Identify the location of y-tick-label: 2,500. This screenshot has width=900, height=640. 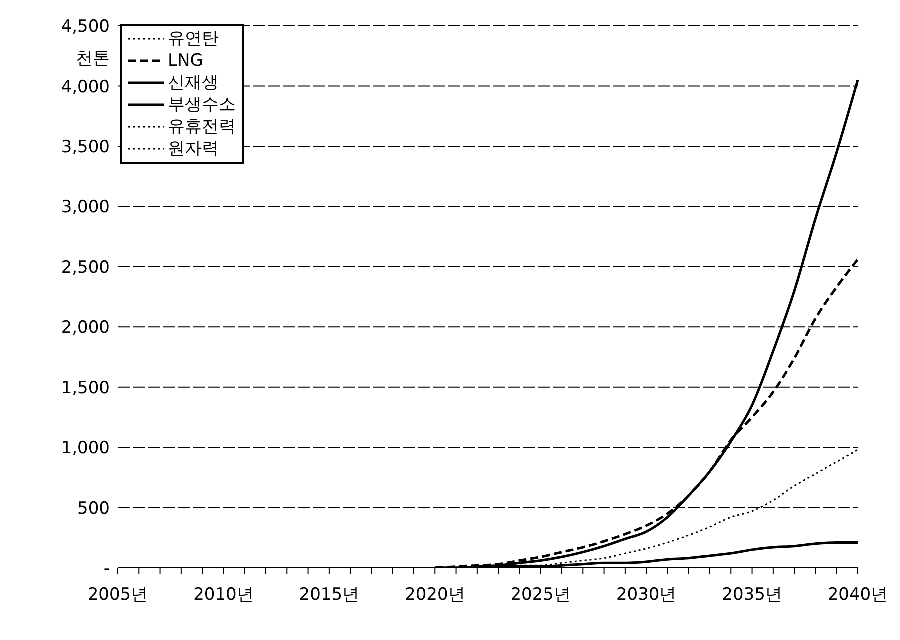
(85, 268).